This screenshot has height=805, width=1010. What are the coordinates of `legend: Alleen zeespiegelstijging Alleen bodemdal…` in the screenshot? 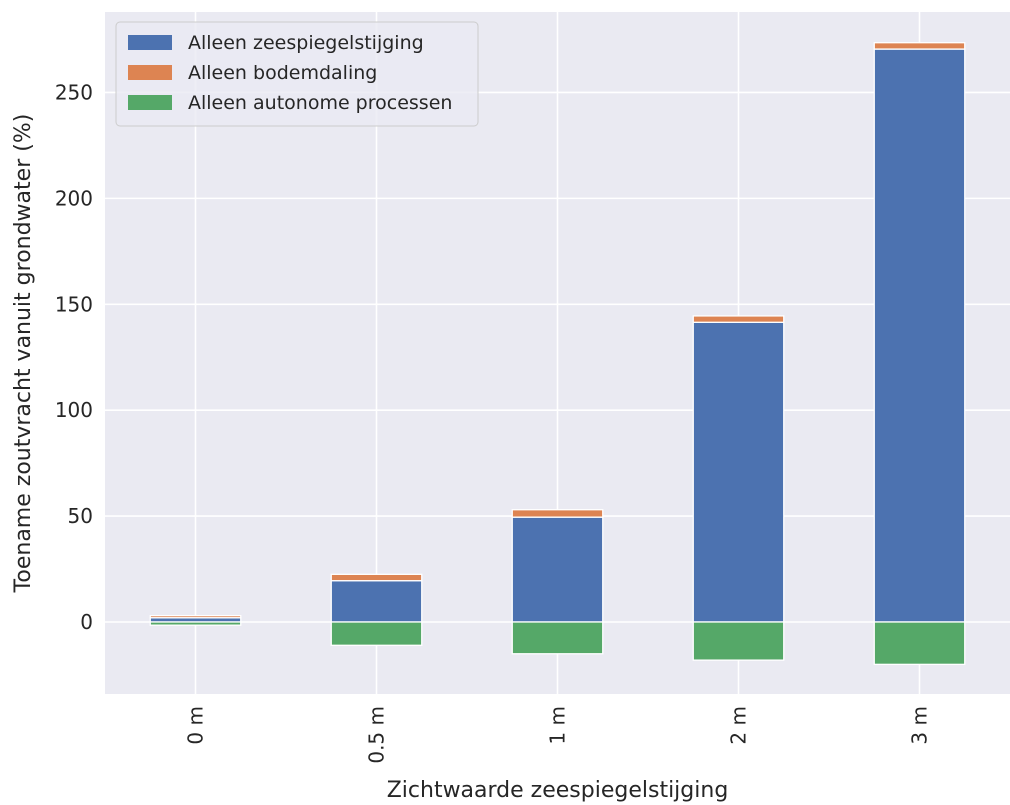 It's located at (297, 74).